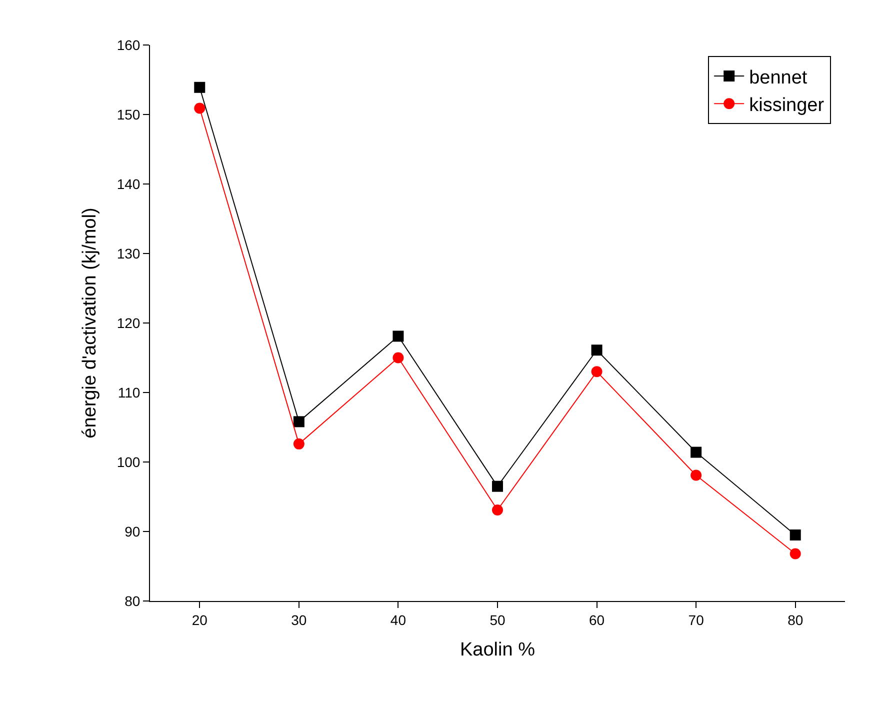 This screenshot has height=706, width=889. I want to click on legend-label: bennet, so click(778, 77).